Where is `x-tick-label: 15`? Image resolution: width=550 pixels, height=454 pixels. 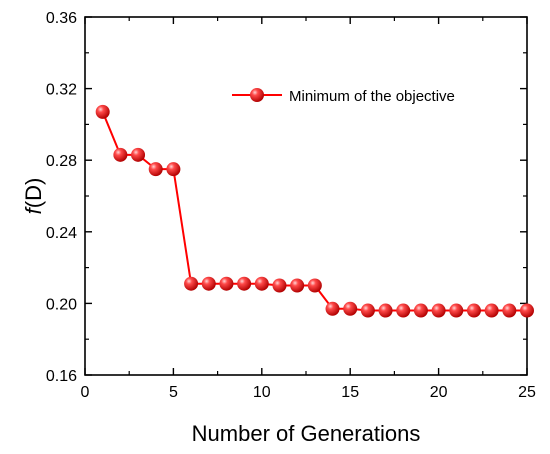
x-tick-label: 15 is located at coordinates (350, 392).